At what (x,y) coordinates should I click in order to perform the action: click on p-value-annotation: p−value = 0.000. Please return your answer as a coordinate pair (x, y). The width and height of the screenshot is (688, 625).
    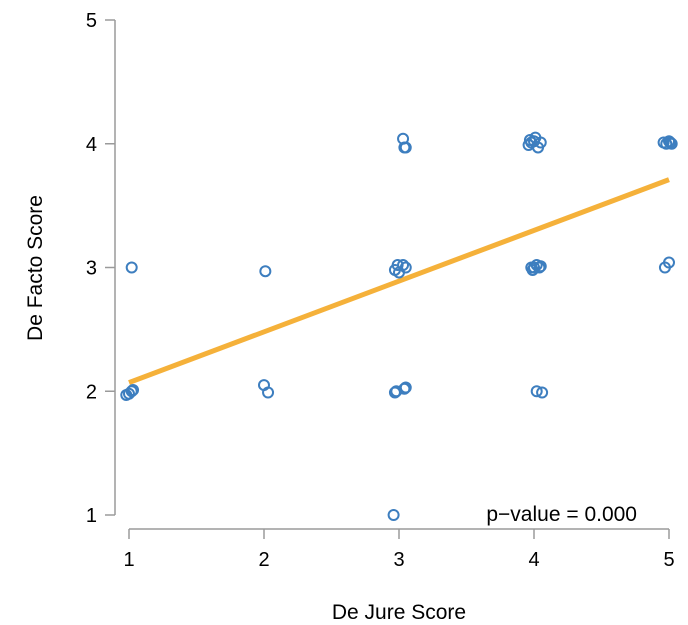
    Looking at the image, I should click on (561, 514).